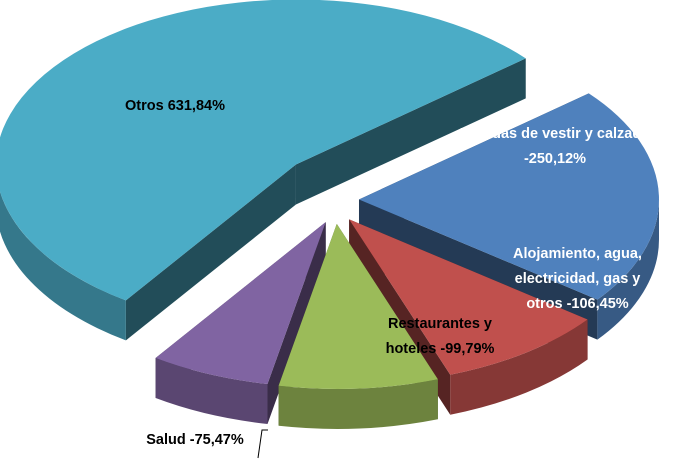 This screenshot has width=686, height=461. I want to click on label-category: Prendas de vestir y calzado, so click(555, 134).